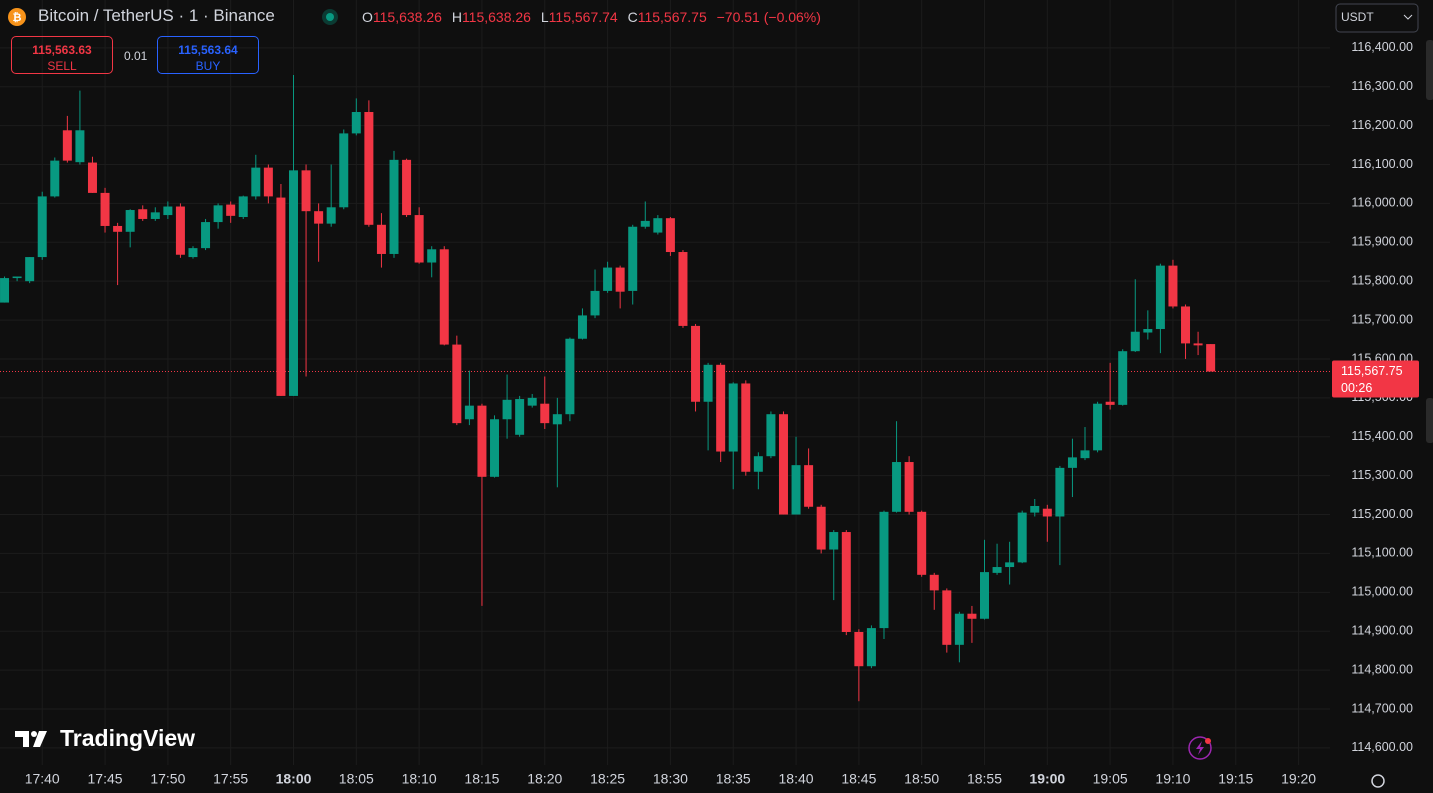 The width and height of the screenshot is (1433, 793). Describe the element at coordinates (1382, 164) in the screenshot. I see `y-tick-label: 116,100.00` at that location.